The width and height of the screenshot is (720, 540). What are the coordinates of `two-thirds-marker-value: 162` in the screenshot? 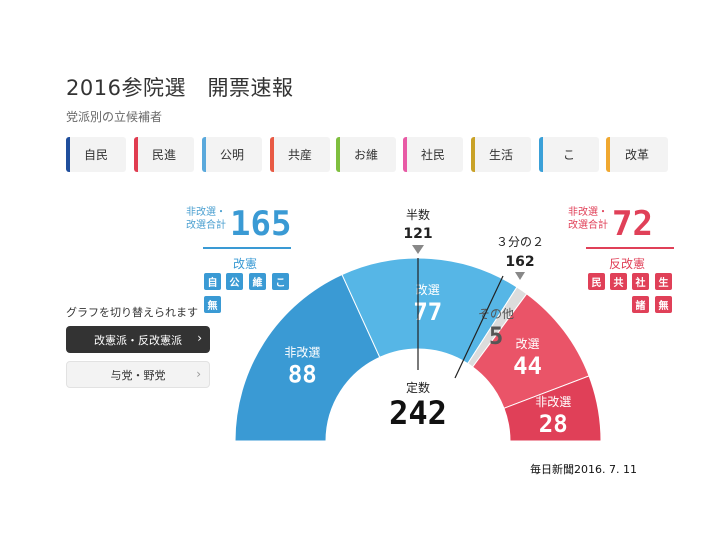 It's located at (519, 262).